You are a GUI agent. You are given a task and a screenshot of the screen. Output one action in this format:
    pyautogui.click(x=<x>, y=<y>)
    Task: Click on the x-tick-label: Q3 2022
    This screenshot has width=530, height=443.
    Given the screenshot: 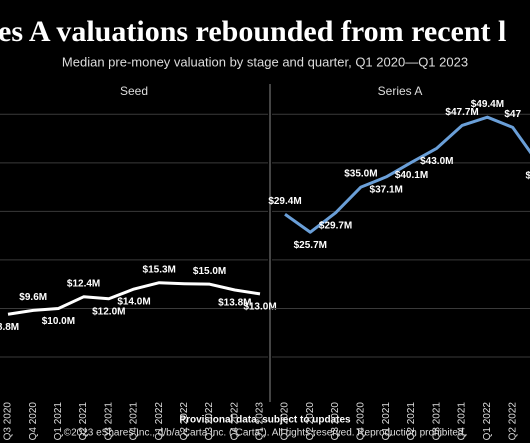 What is the action you would take?
    pyautogui.click(x=209, y=421)
    